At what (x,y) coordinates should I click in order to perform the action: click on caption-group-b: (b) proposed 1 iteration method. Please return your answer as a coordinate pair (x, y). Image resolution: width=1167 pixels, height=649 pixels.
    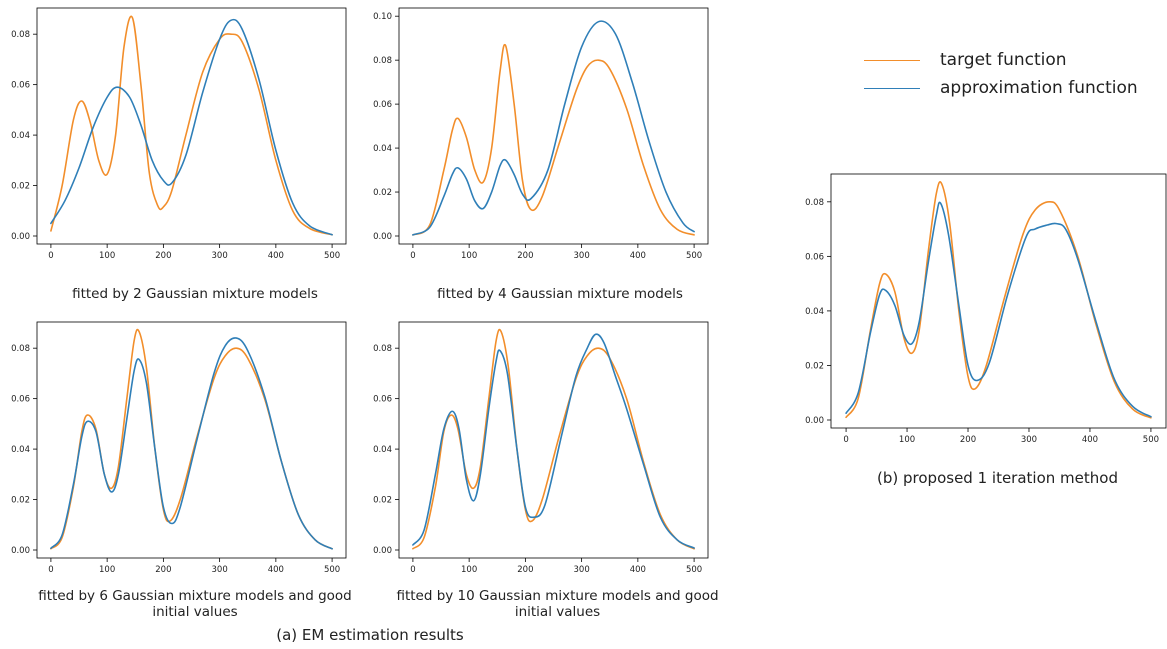
    Looking at the image, I should click on (997, 478).